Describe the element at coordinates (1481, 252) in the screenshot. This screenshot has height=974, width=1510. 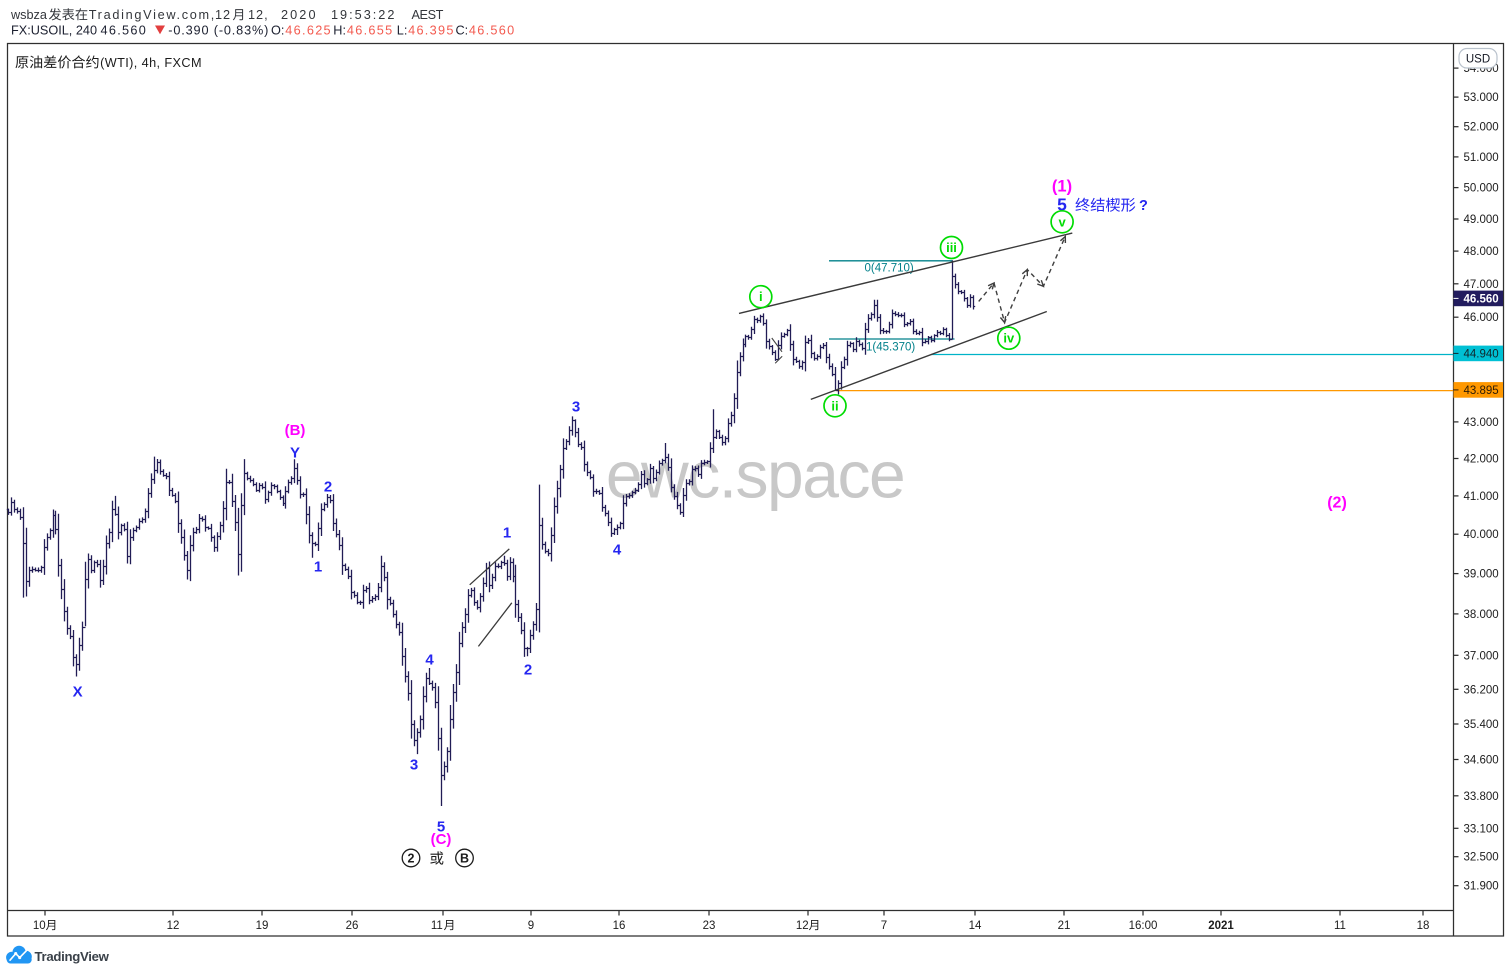
I see `svg-text: 48.000` at that location.